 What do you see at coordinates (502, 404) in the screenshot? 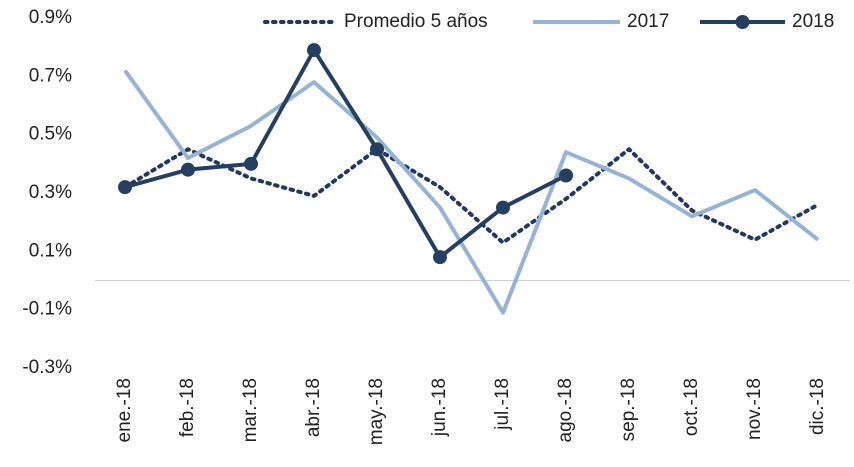
I see `x-tick-label: jul.-18` at bounding box center [502, 404].